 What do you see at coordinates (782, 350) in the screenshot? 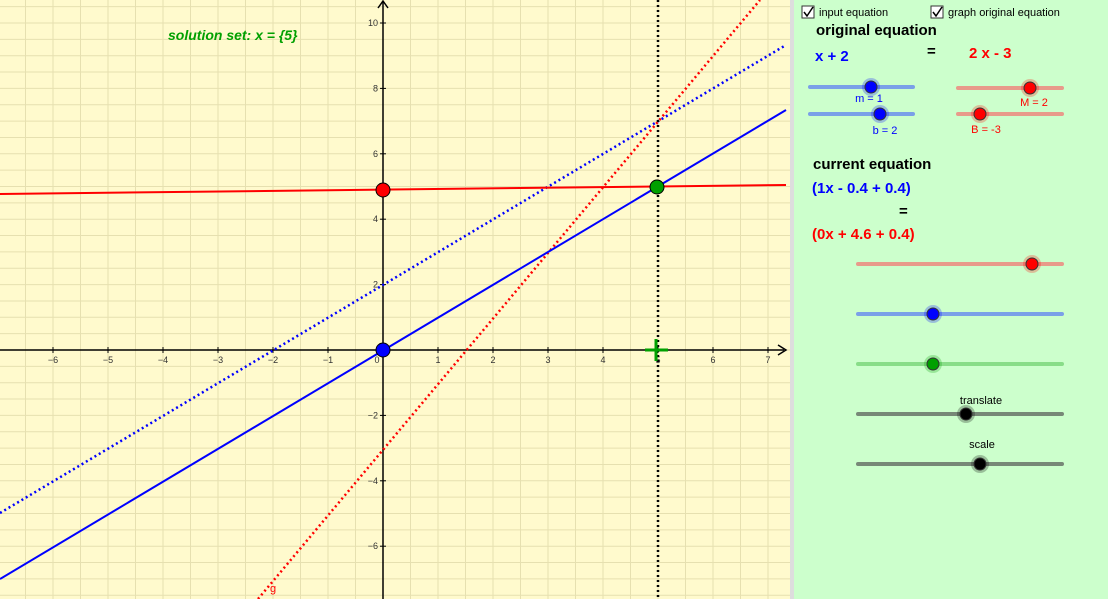
I see `x-arrow` at bounding box center [782, 350].